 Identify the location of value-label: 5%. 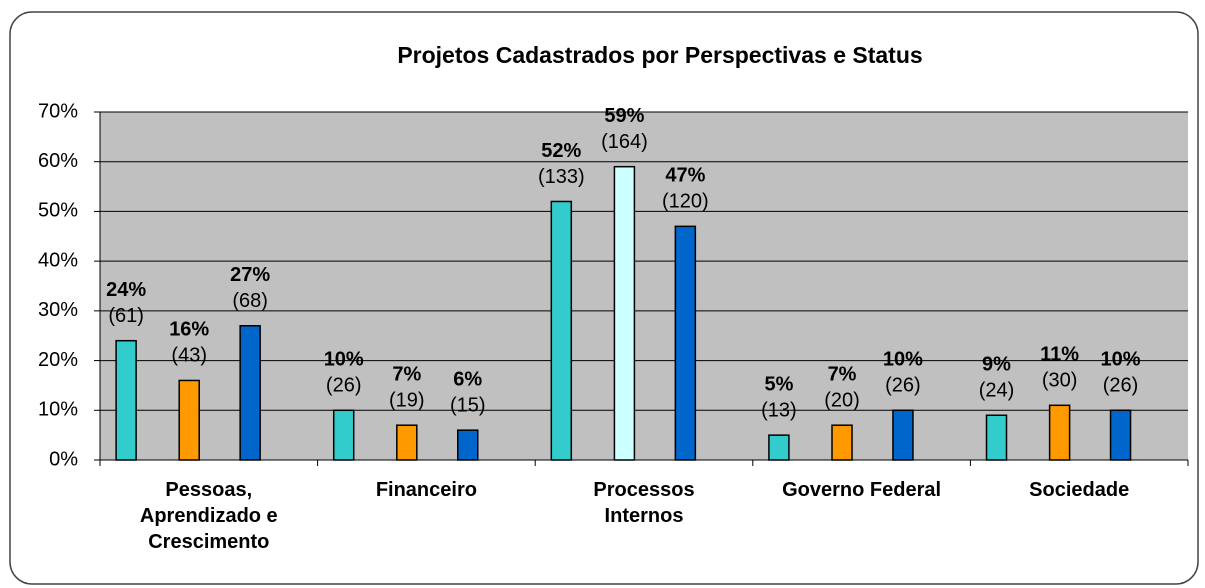
(778, 384).